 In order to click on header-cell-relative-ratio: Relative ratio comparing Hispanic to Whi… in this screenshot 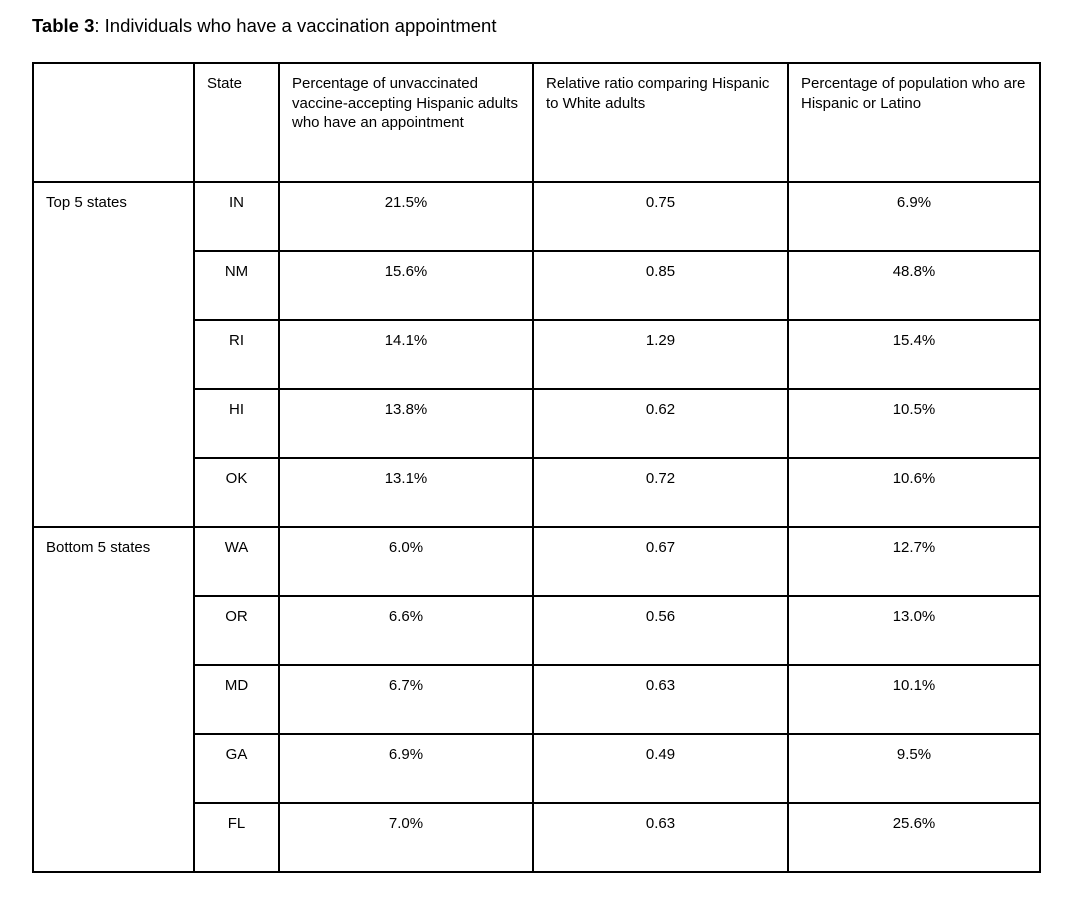, I will do `click(660, 122)`.